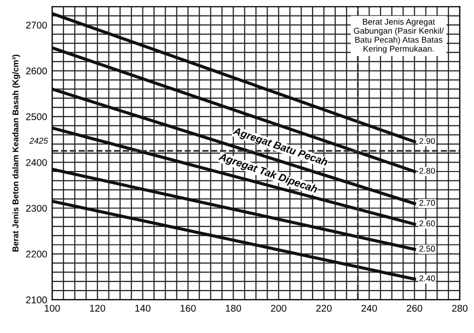 Image resolution: width=474 pixels, height=333 pixels. What do you see at coordinates (234, 308) in the screenshot?
I see `x-tick-label: 180` at bounding box center [234, 308].